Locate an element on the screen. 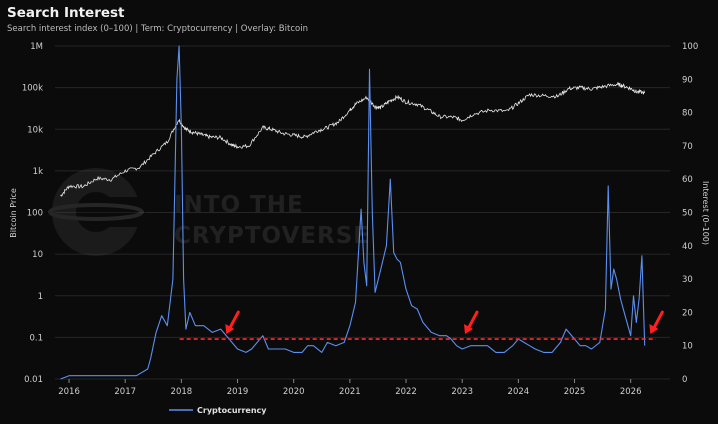 This screenshot has height=424, width=718. right-axis-ticks: 0 10 20 30 40 50 60 70 80 90 100 is located at coordinates (690, 213).